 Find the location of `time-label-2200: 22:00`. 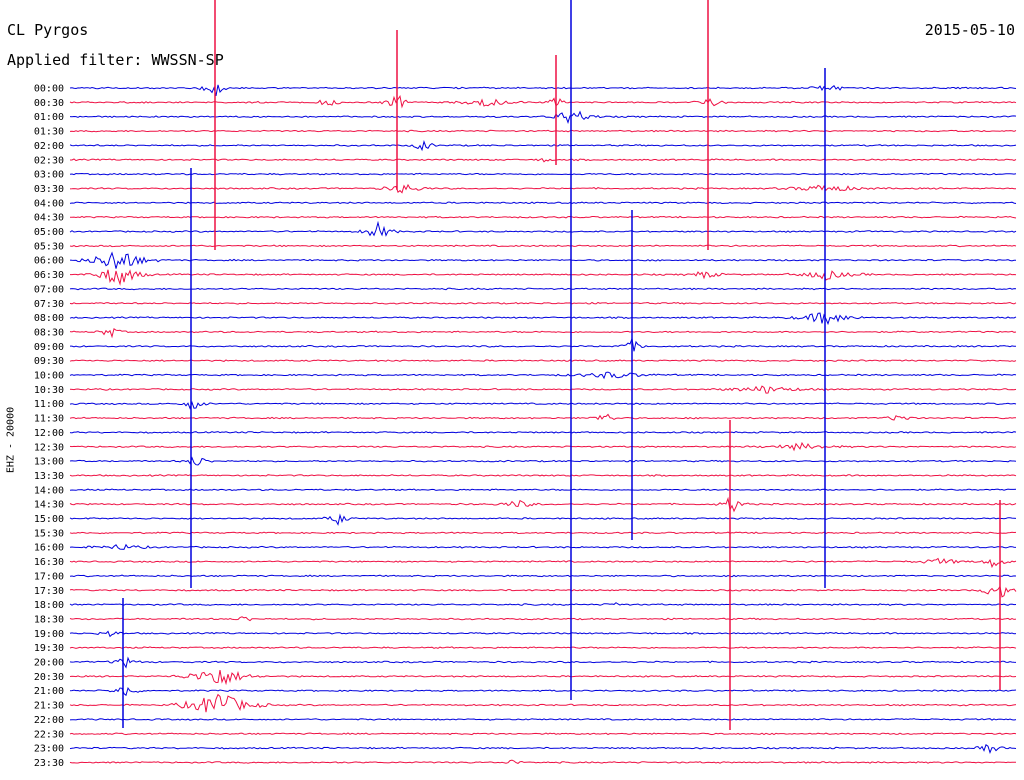

time-label-2200: 22:00 is located at coordinates (49, 720).